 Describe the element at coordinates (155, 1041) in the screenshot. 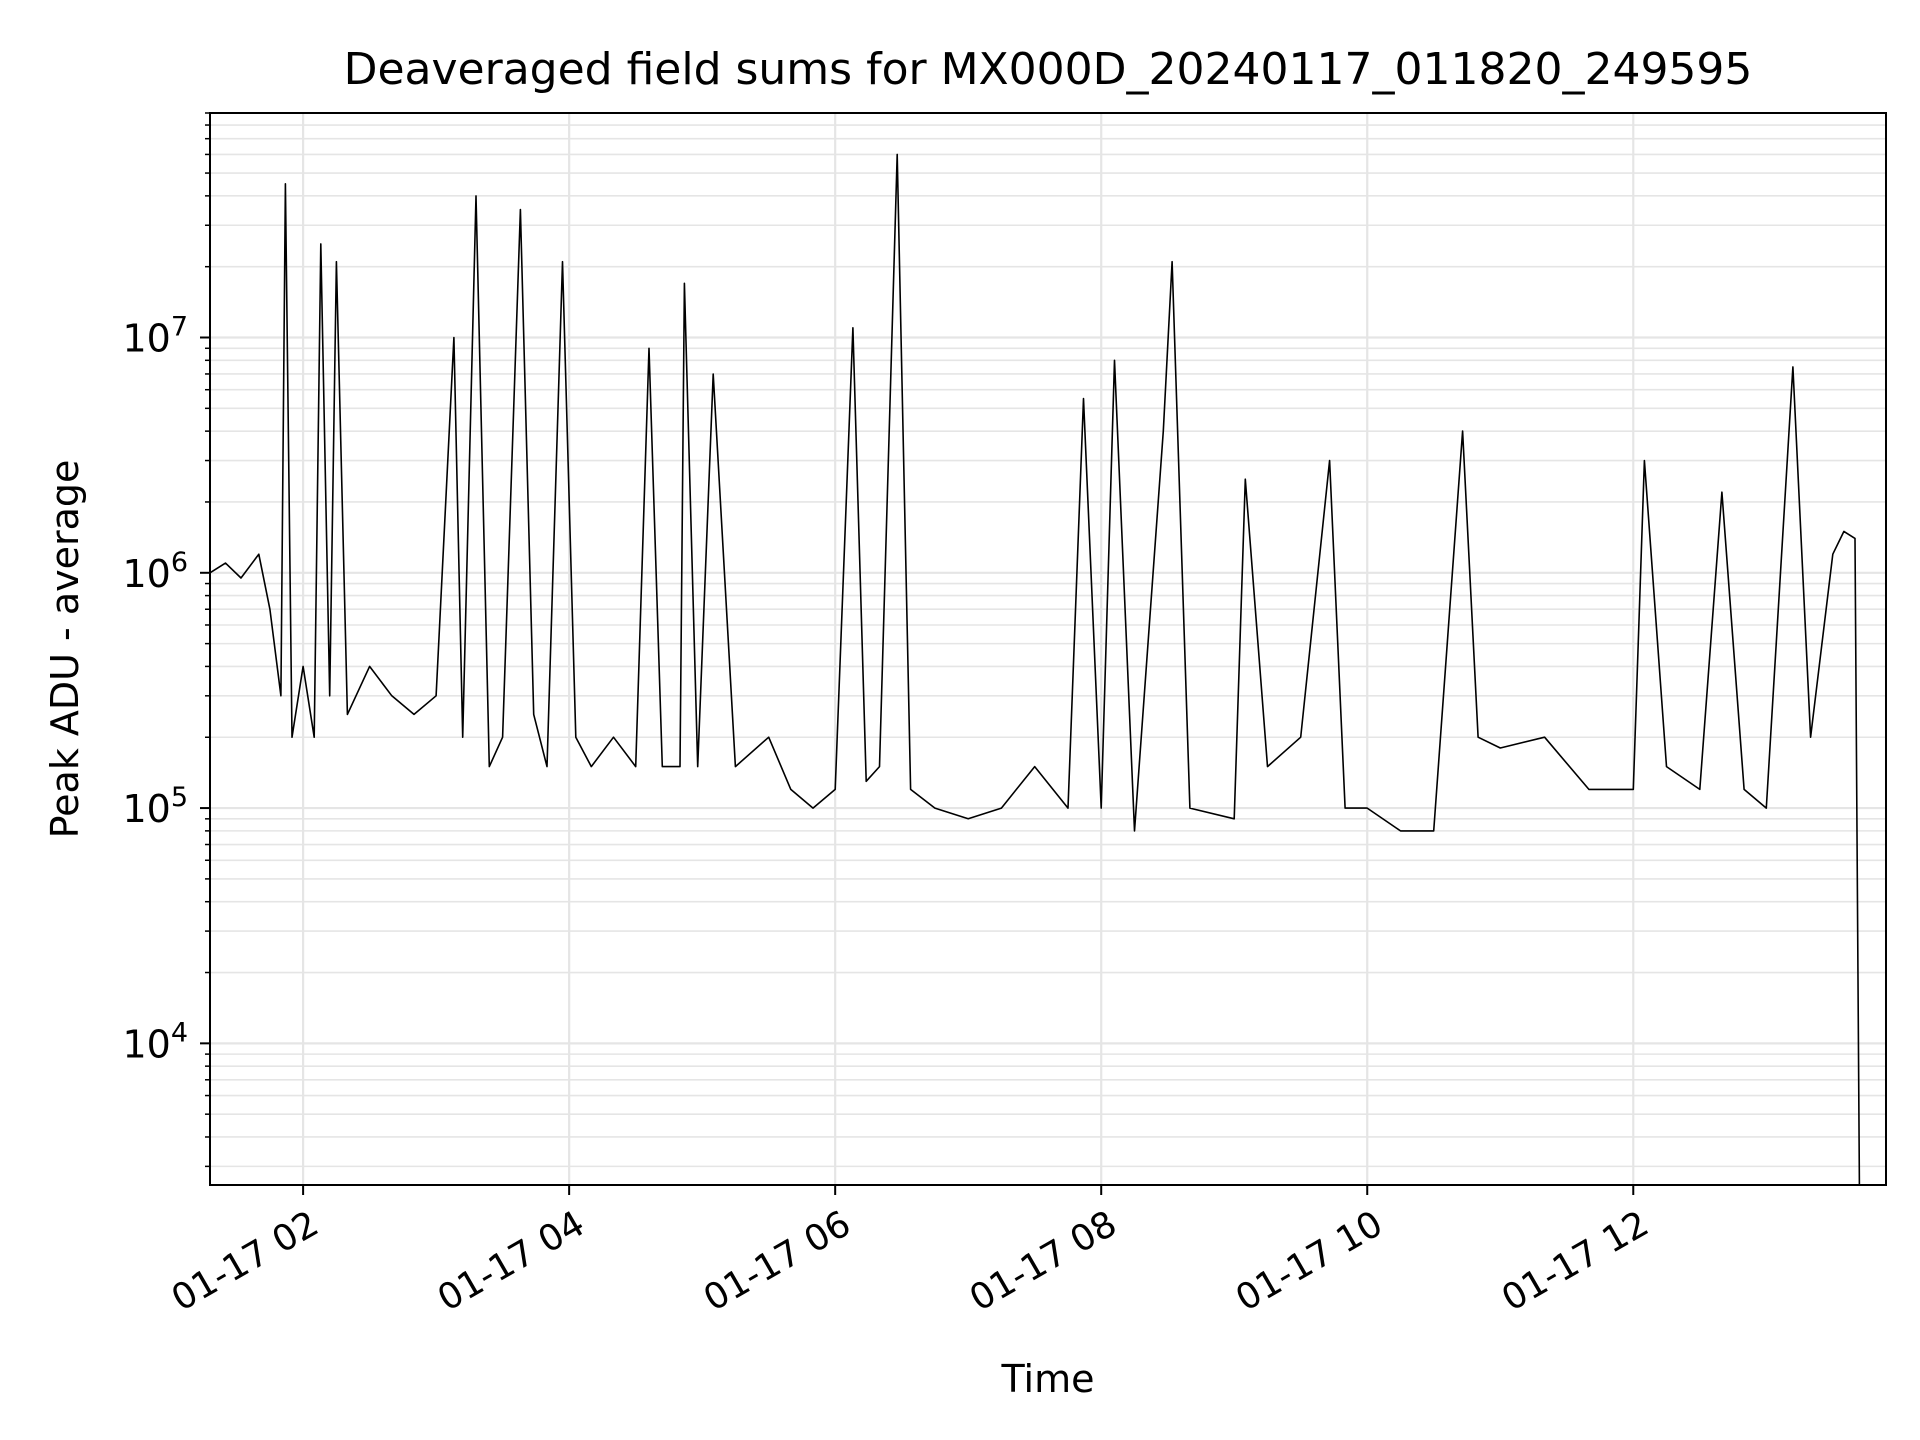

I see `y-tick-label: 104` at that location.